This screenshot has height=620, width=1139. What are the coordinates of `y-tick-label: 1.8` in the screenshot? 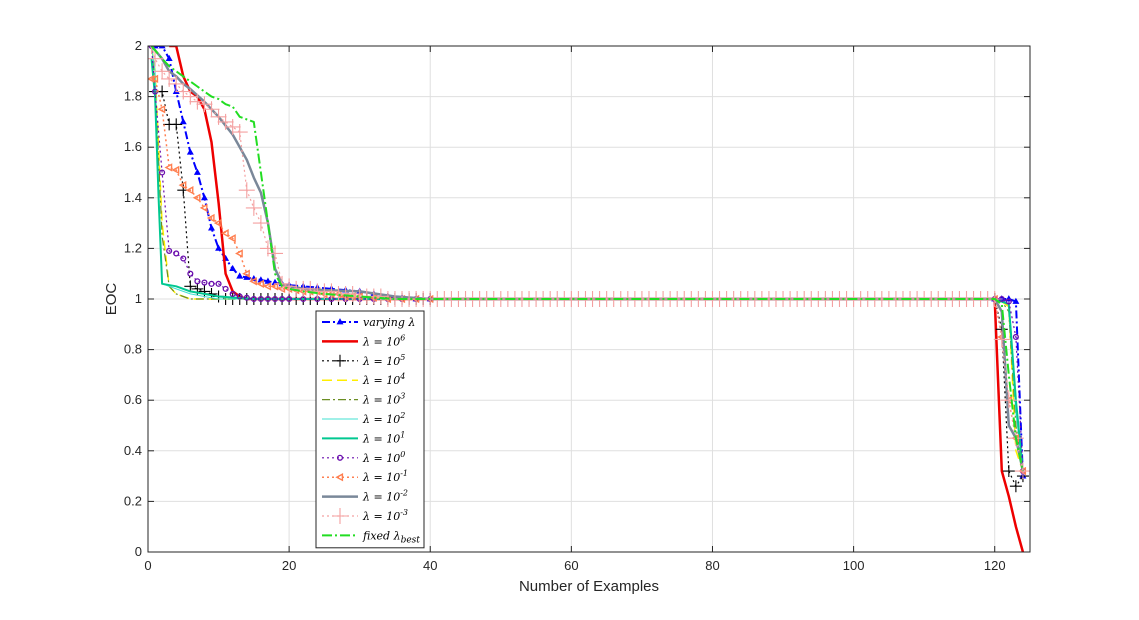 It's located at (133, 96).